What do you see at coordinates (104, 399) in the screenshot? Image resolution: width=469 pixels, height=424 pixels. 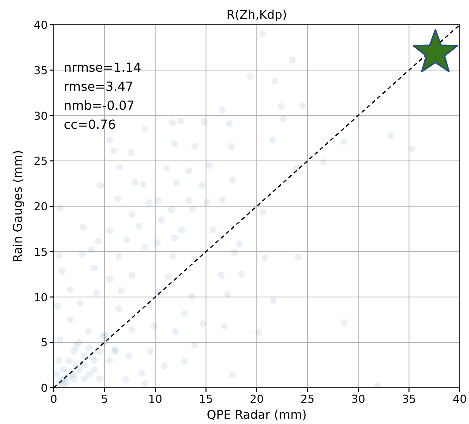 I see `x-tick-label: 5` at bounding box center [104, 399].